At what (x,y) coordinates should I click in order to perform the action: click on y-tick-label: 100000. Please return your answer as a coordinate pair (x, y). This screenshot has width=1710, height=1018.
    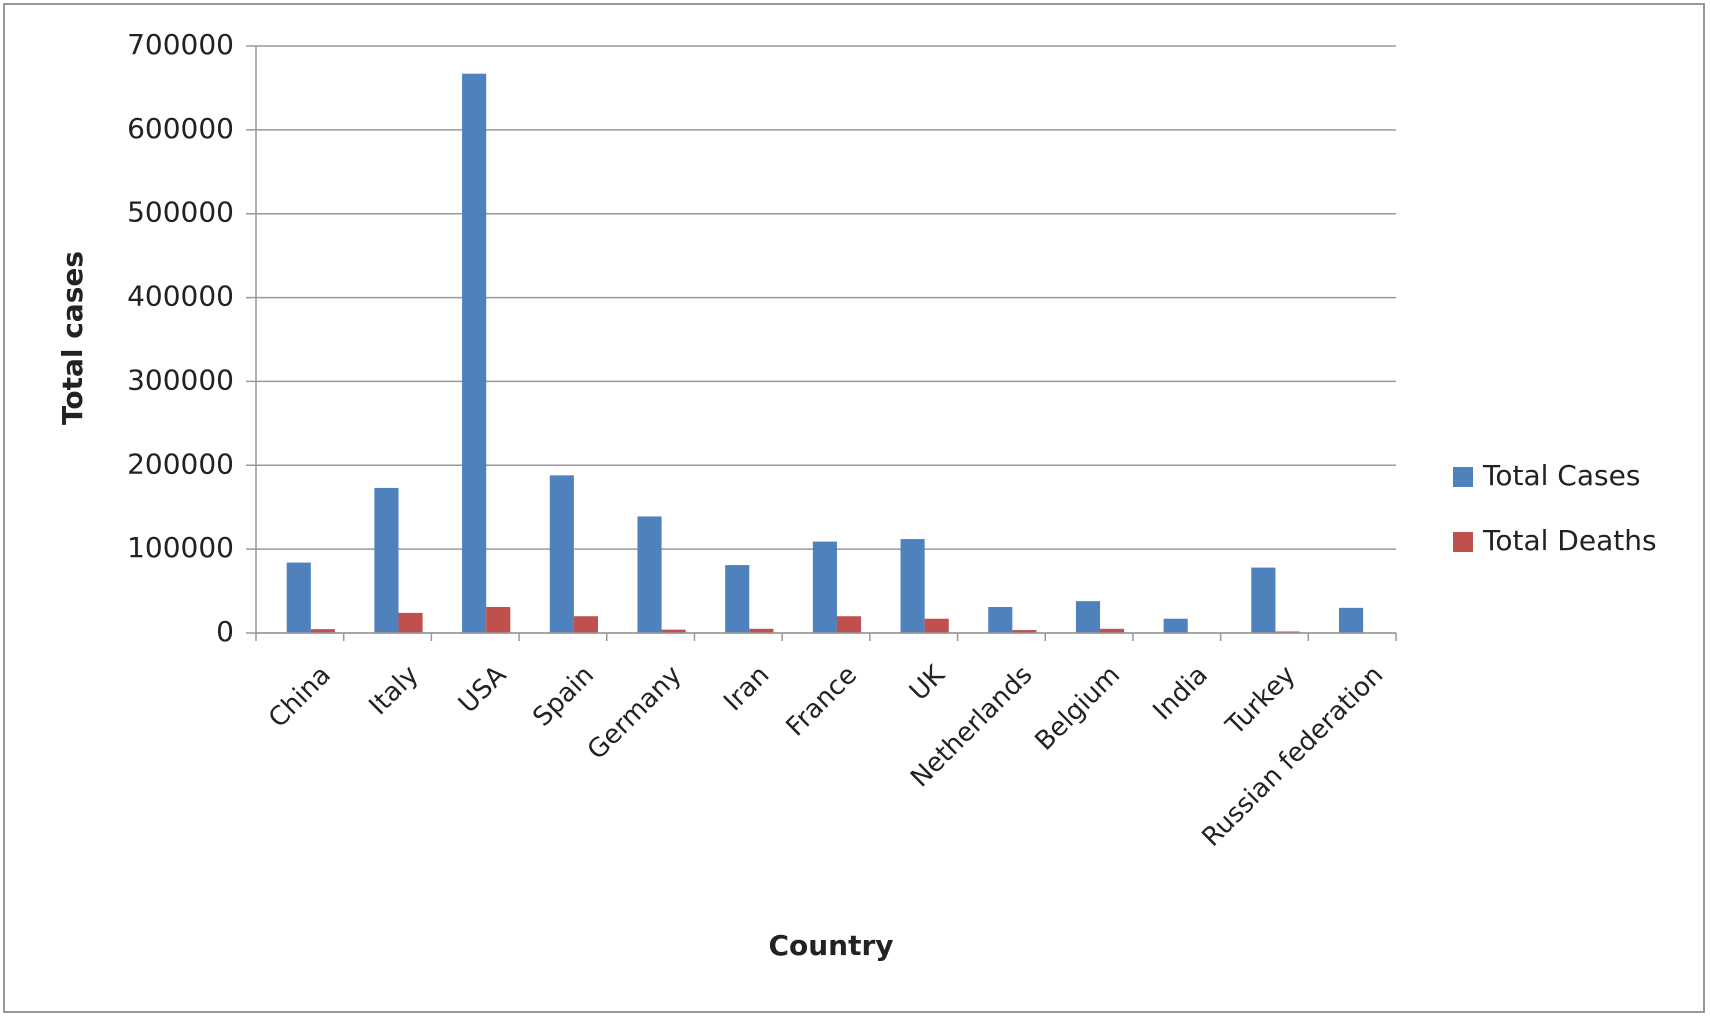
    Looking at the image, I should click on (180, 547).